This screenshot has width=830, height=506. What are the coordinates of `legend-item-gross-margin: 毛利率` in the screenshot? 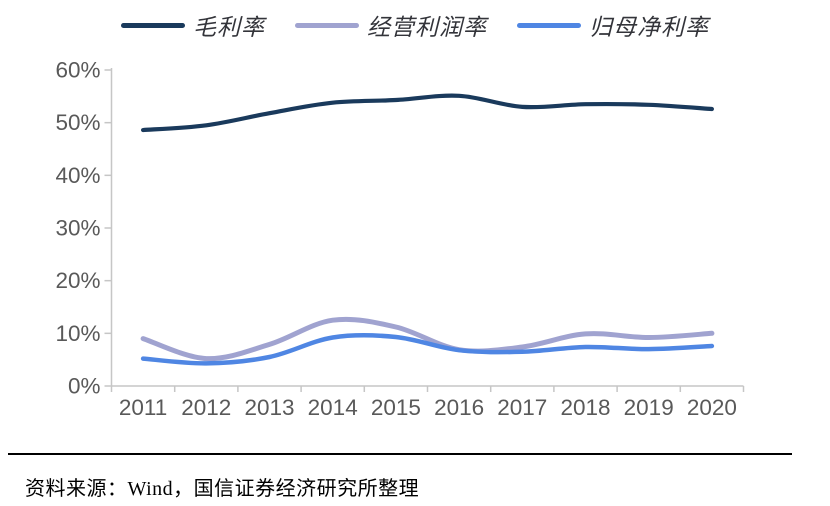 It's located at (193, 25).